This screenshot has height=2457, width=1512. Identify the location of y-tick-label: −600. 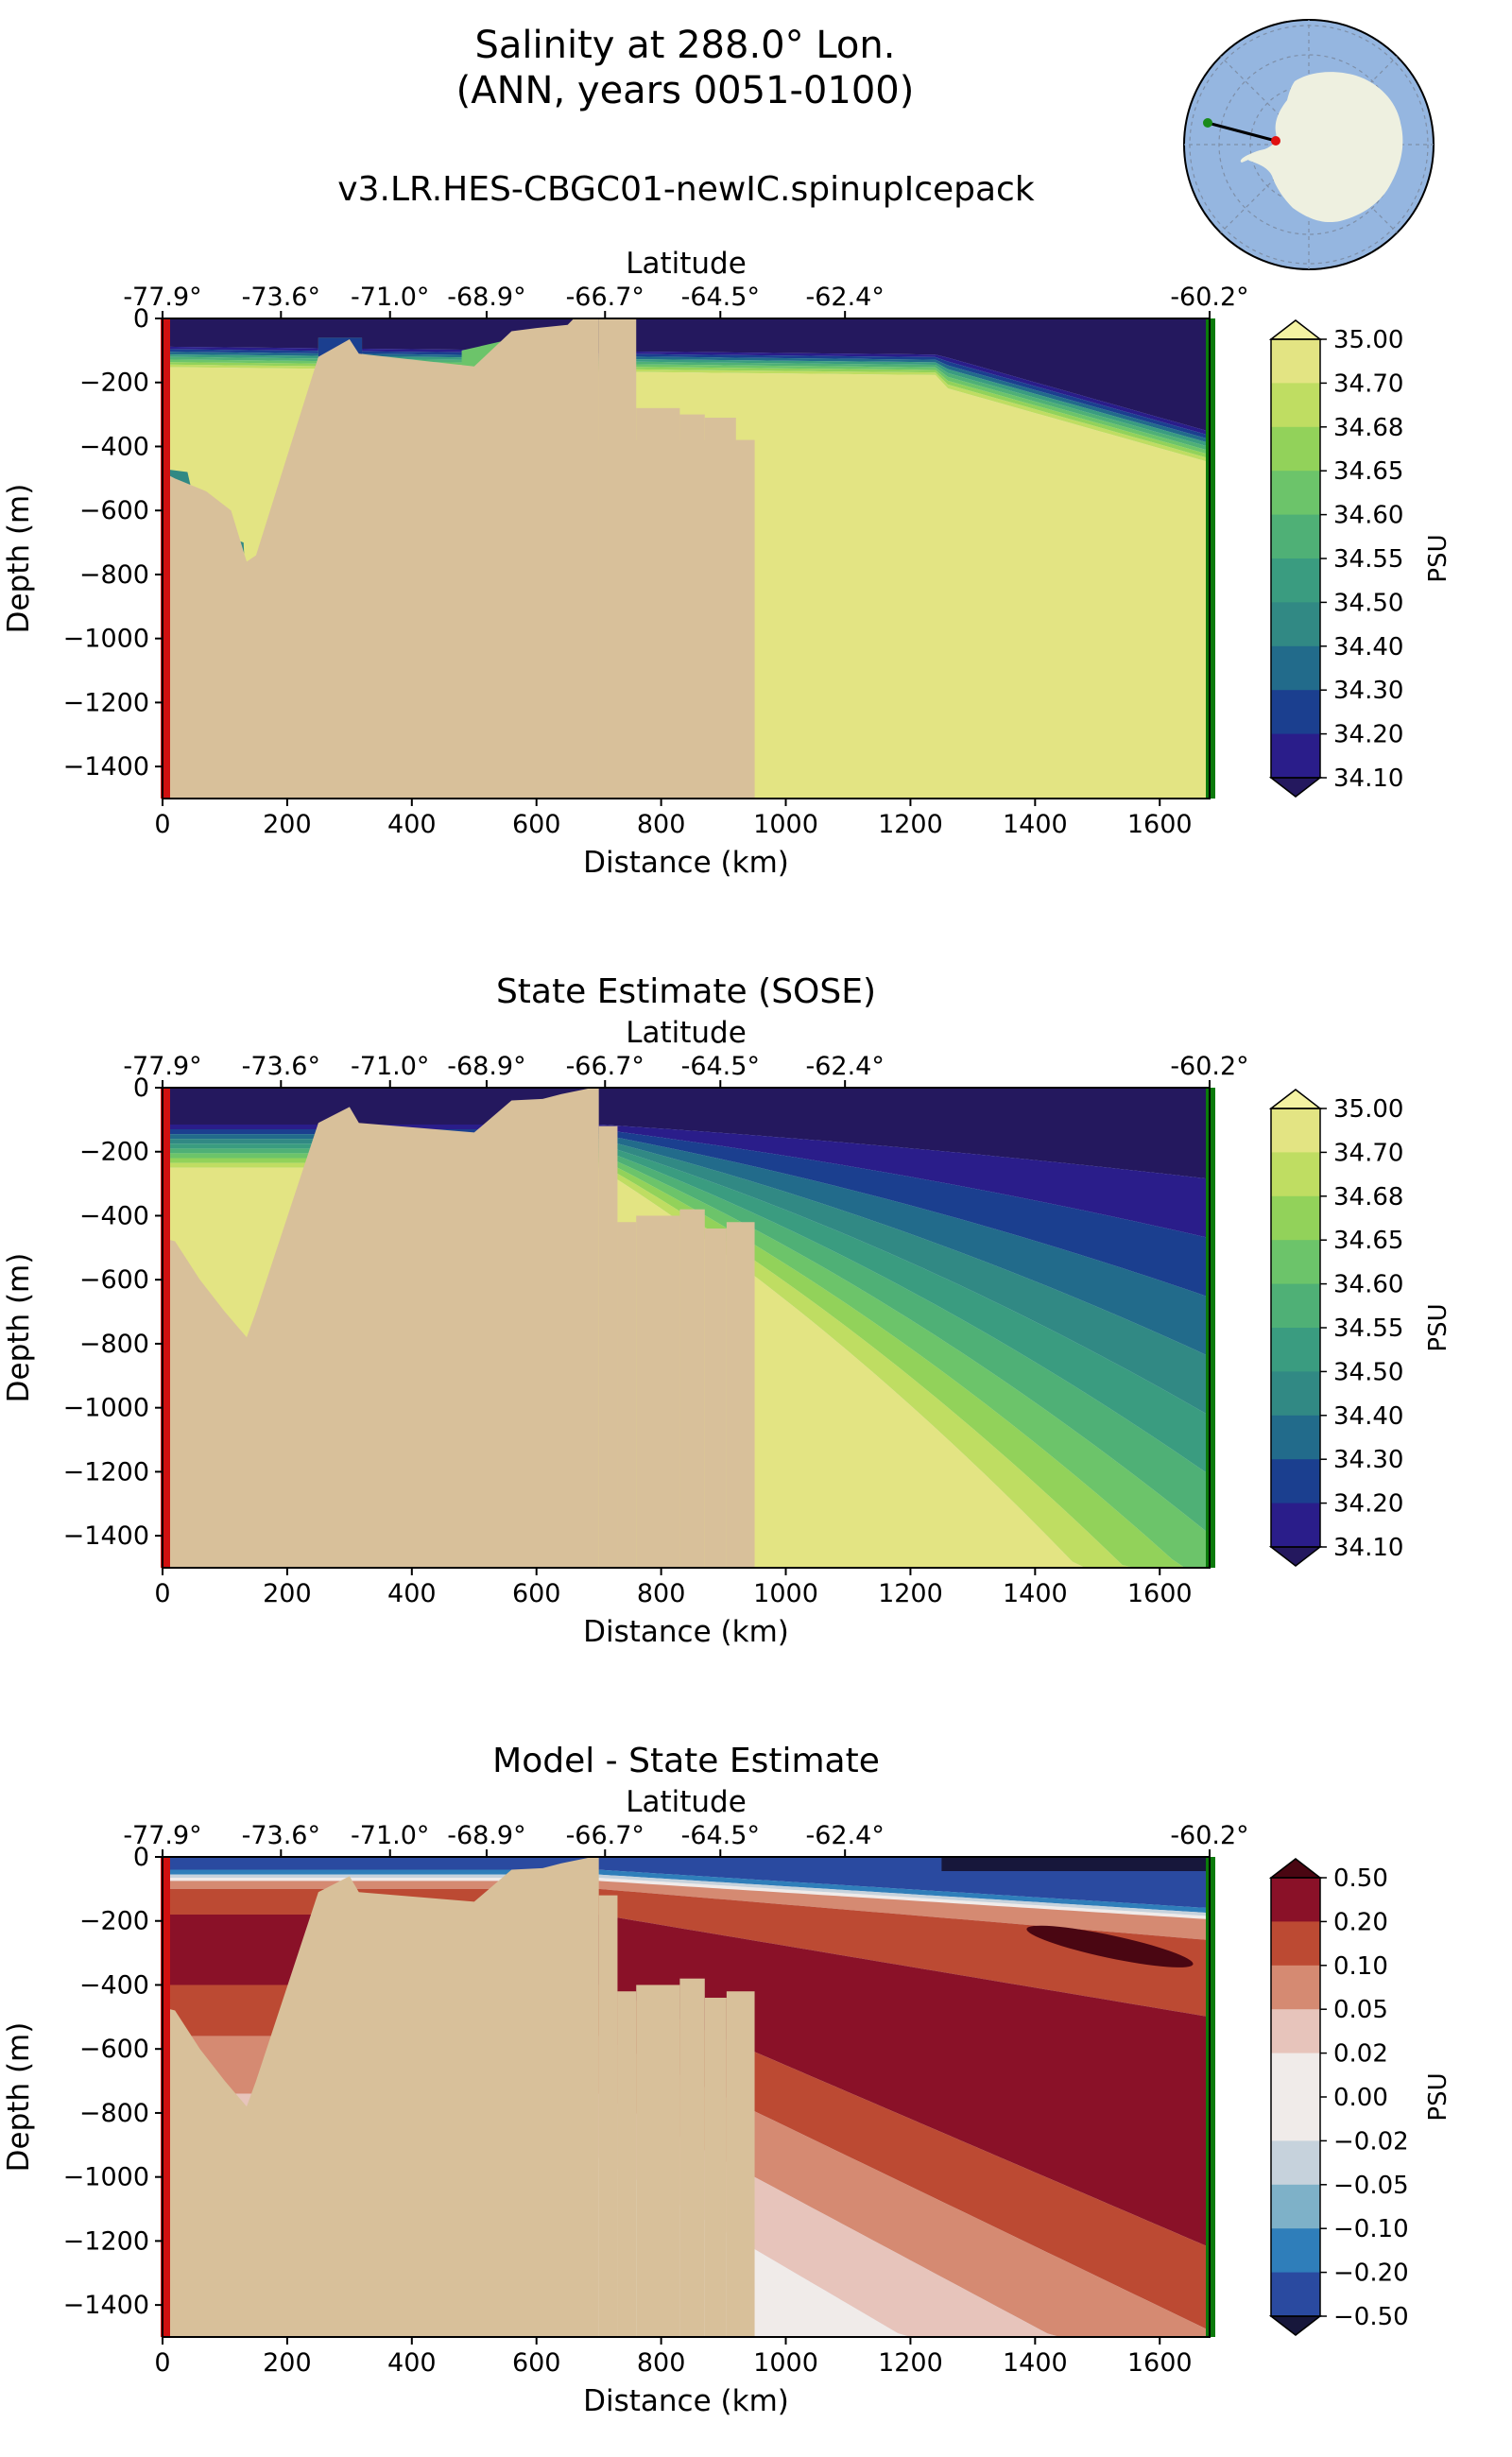
(114, 510).